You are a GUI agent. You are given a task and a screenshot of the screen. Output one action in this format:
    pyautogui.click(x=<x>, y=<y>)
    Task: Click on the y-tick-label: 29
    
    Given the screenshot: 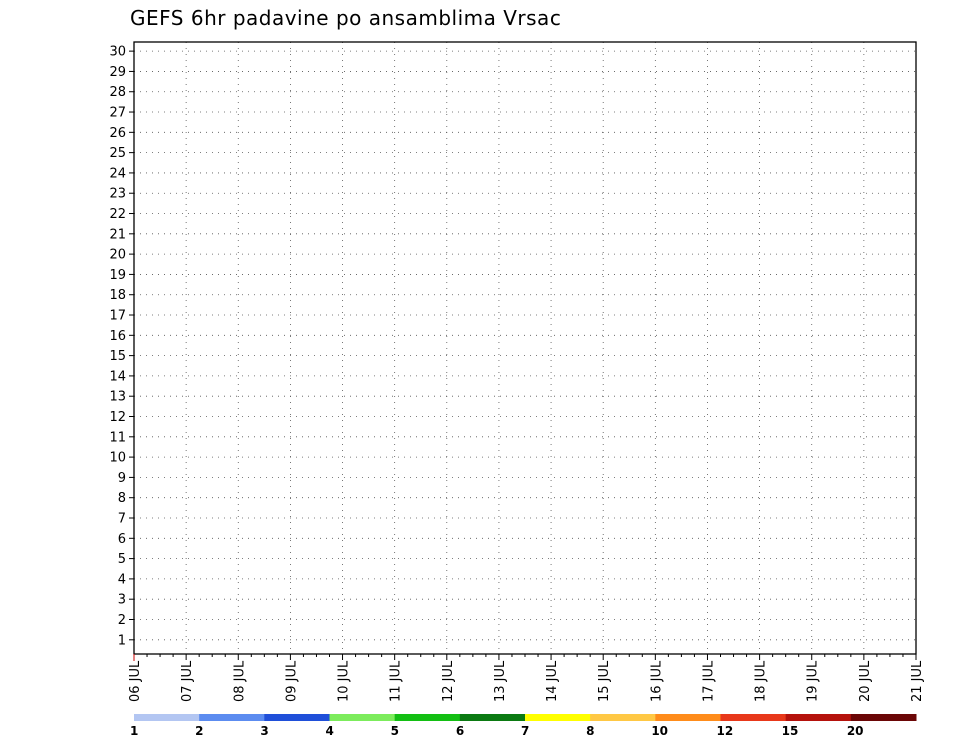 What is the action you would take?
    pyautogui.click(x=117, y=72)
    